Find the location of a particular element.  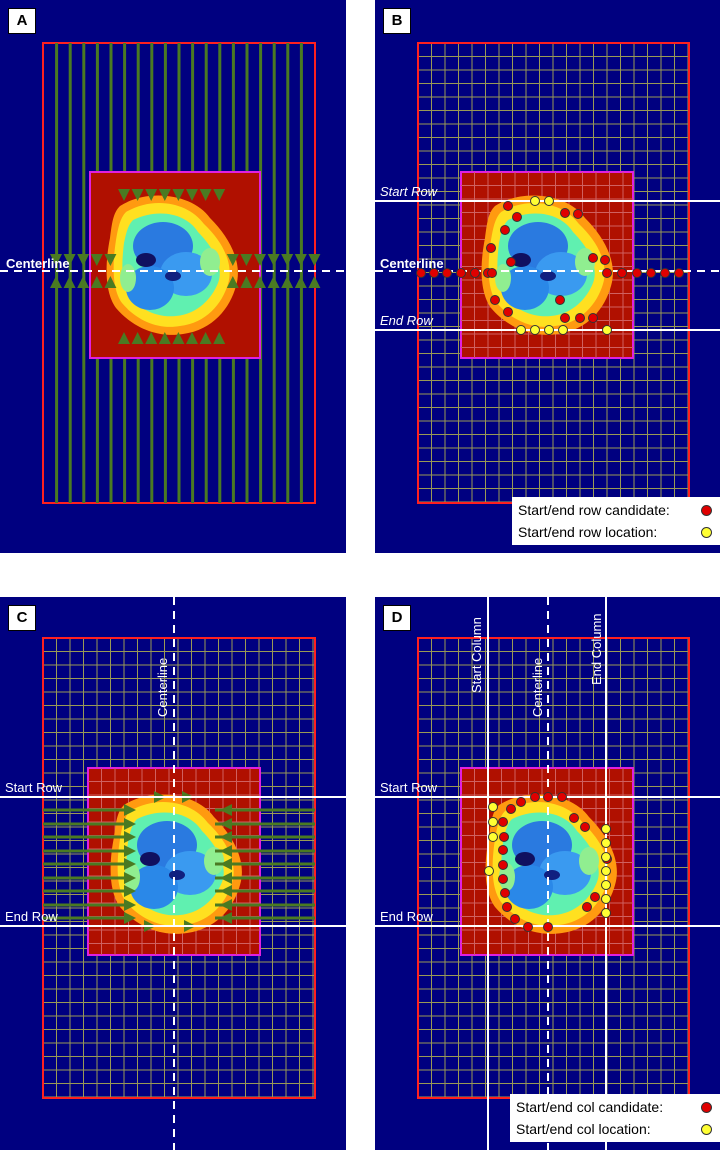

end-column-label: End Column is located at coordinates (596, 649).